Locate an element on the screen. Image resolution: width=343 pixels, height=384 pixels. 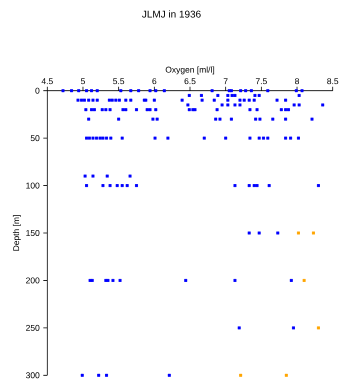
x-tick-label: 8.5 is located at coordinates (332, 81).